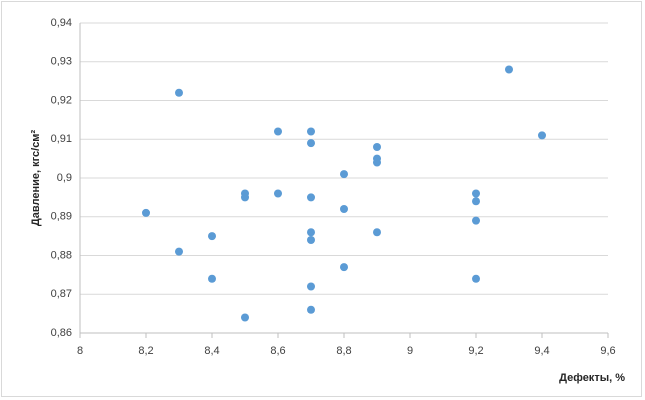 This screenshot has width=645, height=400. I want to click on y-tick-label: 0,94, so click(61, 23).